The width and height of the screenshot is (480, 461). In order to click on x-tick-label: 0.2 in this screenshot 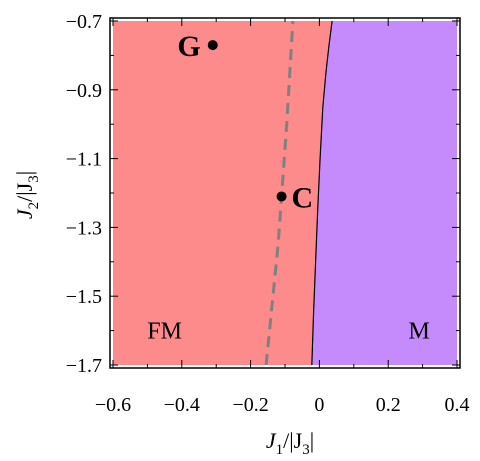, I will do `click(388, 405)`.